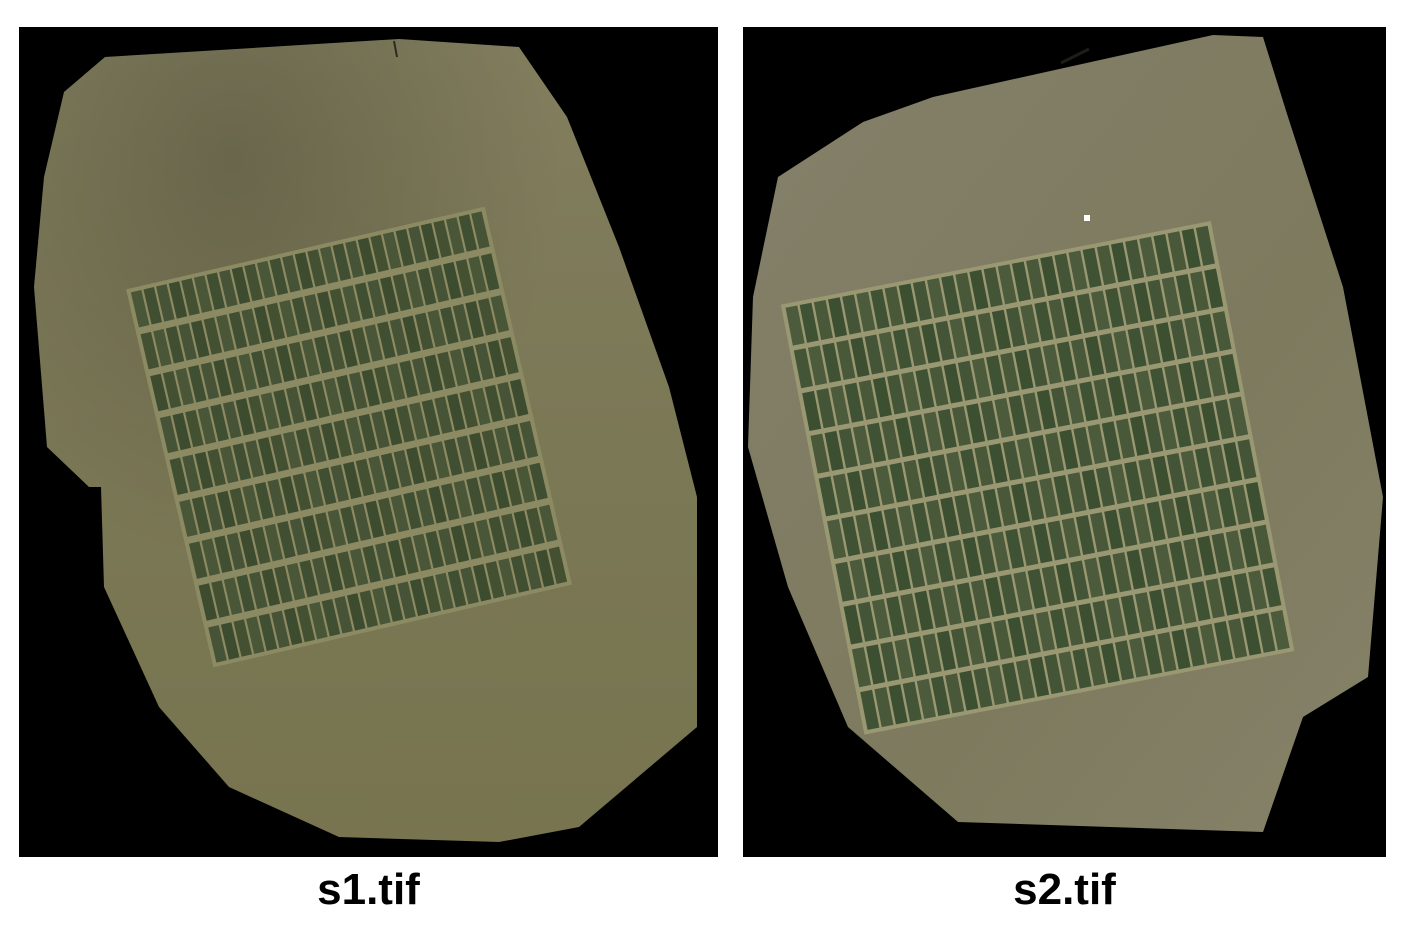 This screenshot has height=926, width=1414. Describe the element at coordinates (368, 890) in the screenshot. I see `caption-s1: s1.tif` at that location.